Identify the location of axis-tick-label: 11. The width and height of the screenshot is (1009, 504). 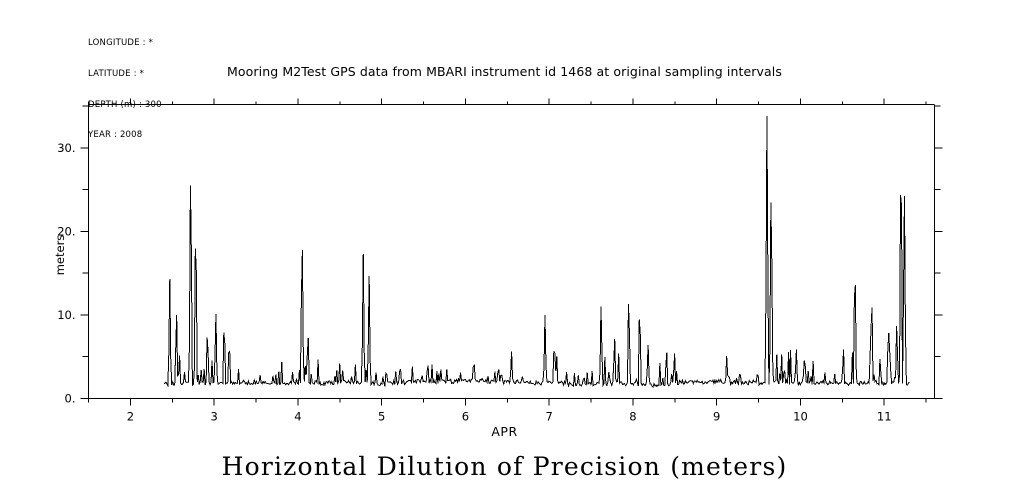
(884, 417).